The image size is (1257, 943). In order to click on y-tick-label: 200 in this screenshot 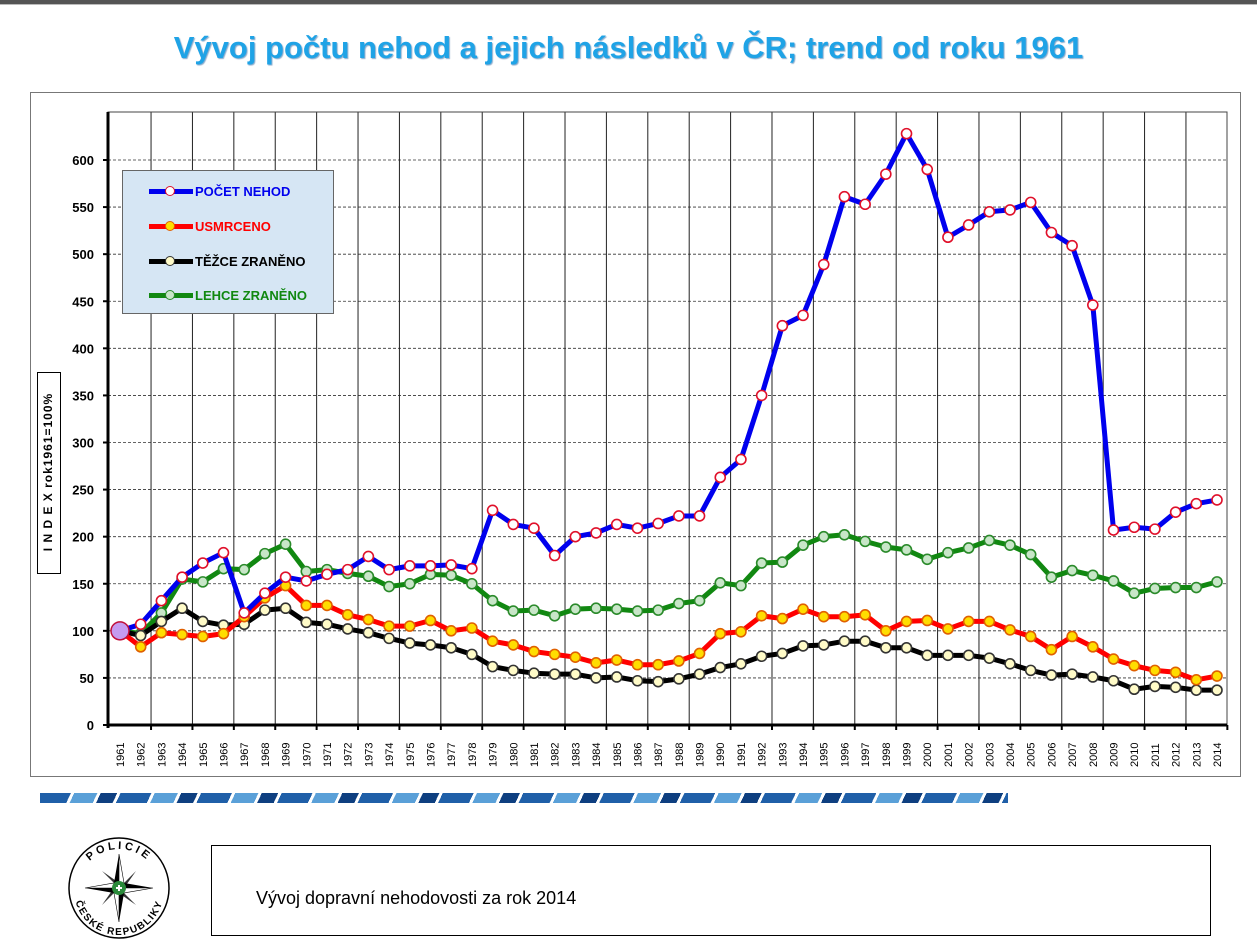, I will do `click(83, 537)`.